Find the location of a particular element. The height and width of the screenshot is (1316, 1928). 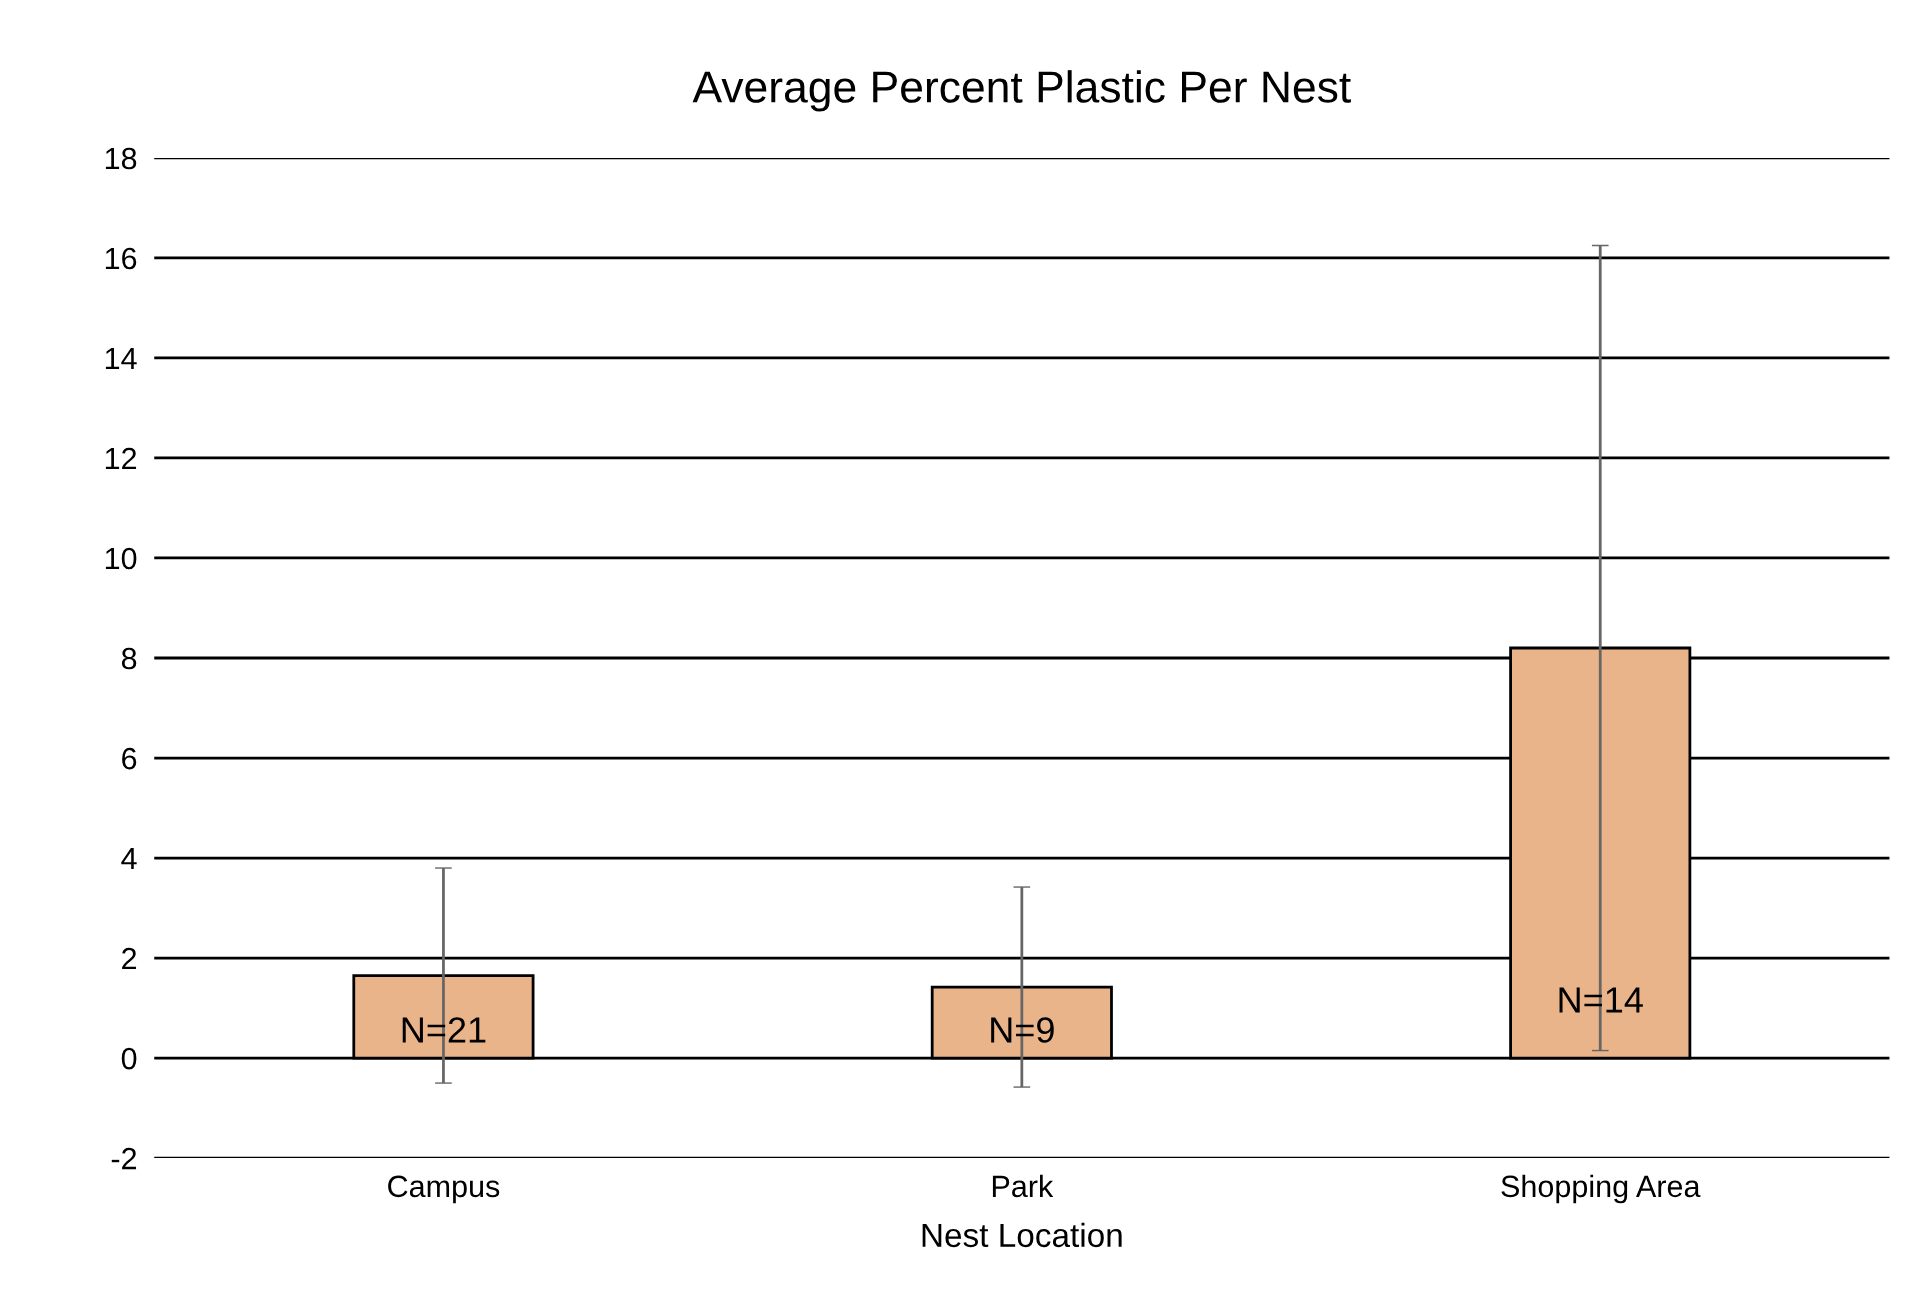

chart-title: Average Percent Plastic Per Nest is located at coordinates (1021, 91).